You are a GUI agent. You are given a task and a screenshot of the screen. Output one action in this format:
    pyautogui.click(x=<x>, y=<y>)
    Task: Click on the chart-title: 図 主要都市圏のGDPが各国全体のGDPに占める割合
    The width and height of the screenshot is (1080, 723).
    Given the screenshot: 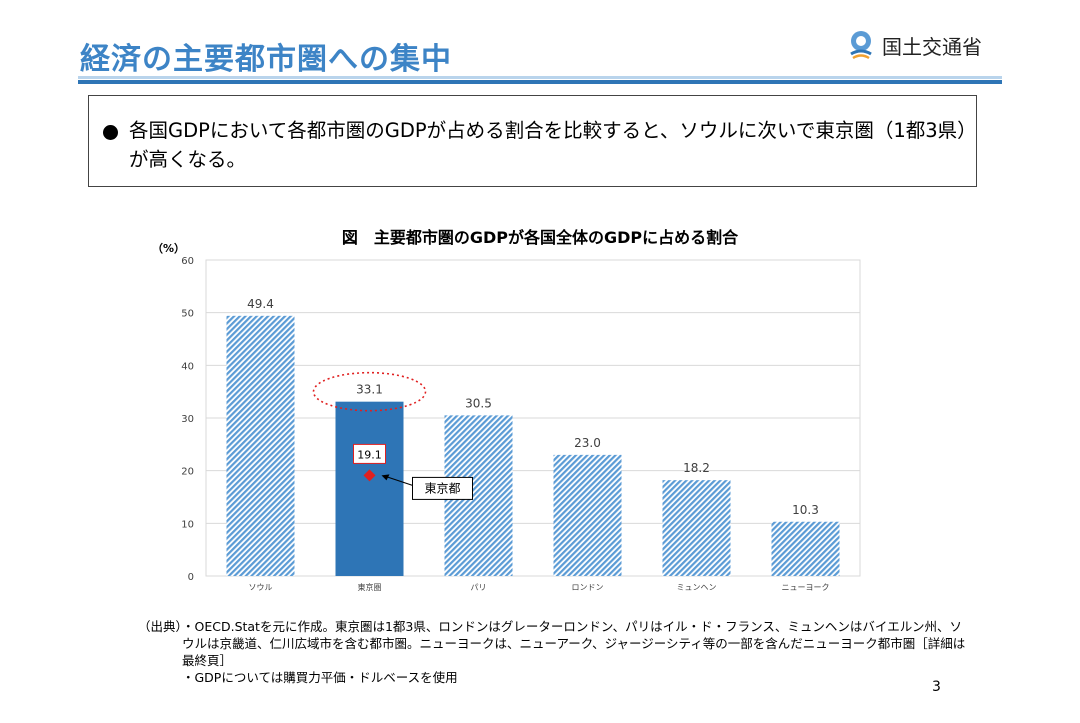 What is the action you would take?
    pyautogui.click(x=540, y=237)
    